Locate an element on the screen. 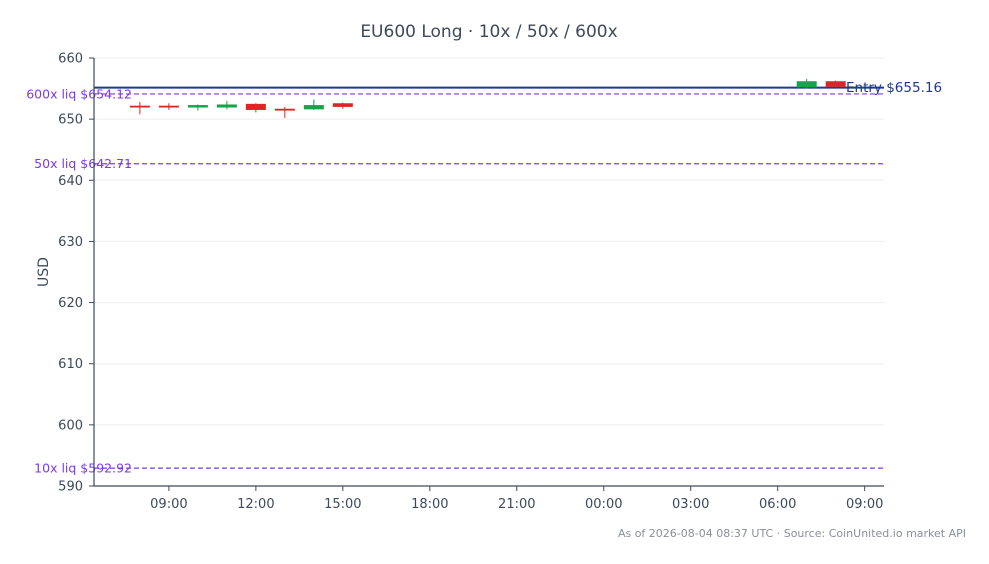 The height and width of the screenshot is (564, 989). liquidation-label: 600x liq $654.12 is located at coordinates (79, 93).